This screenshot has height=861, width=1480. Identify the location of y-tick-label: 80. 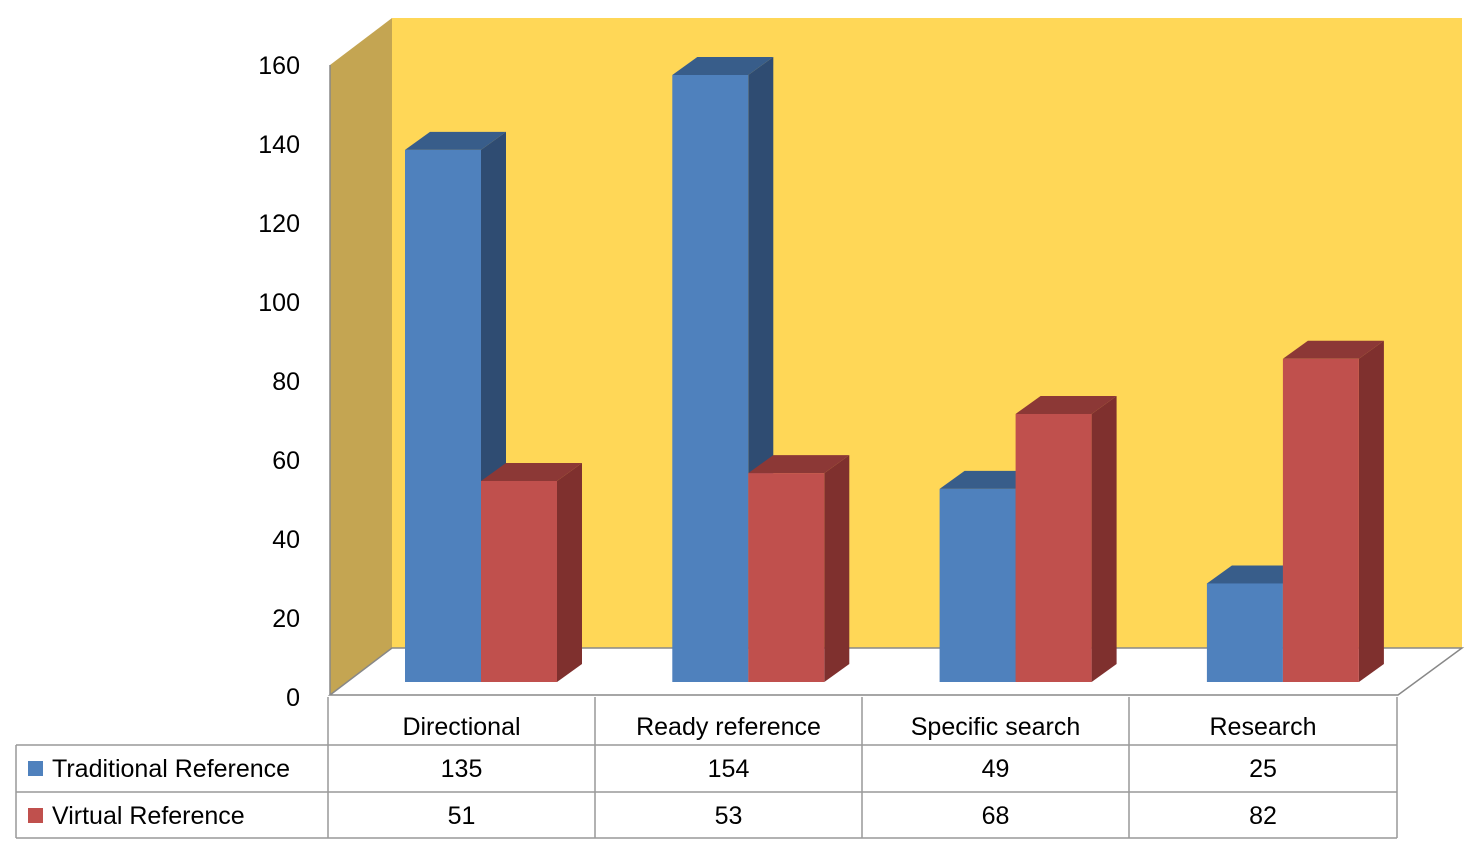
(286, 382).